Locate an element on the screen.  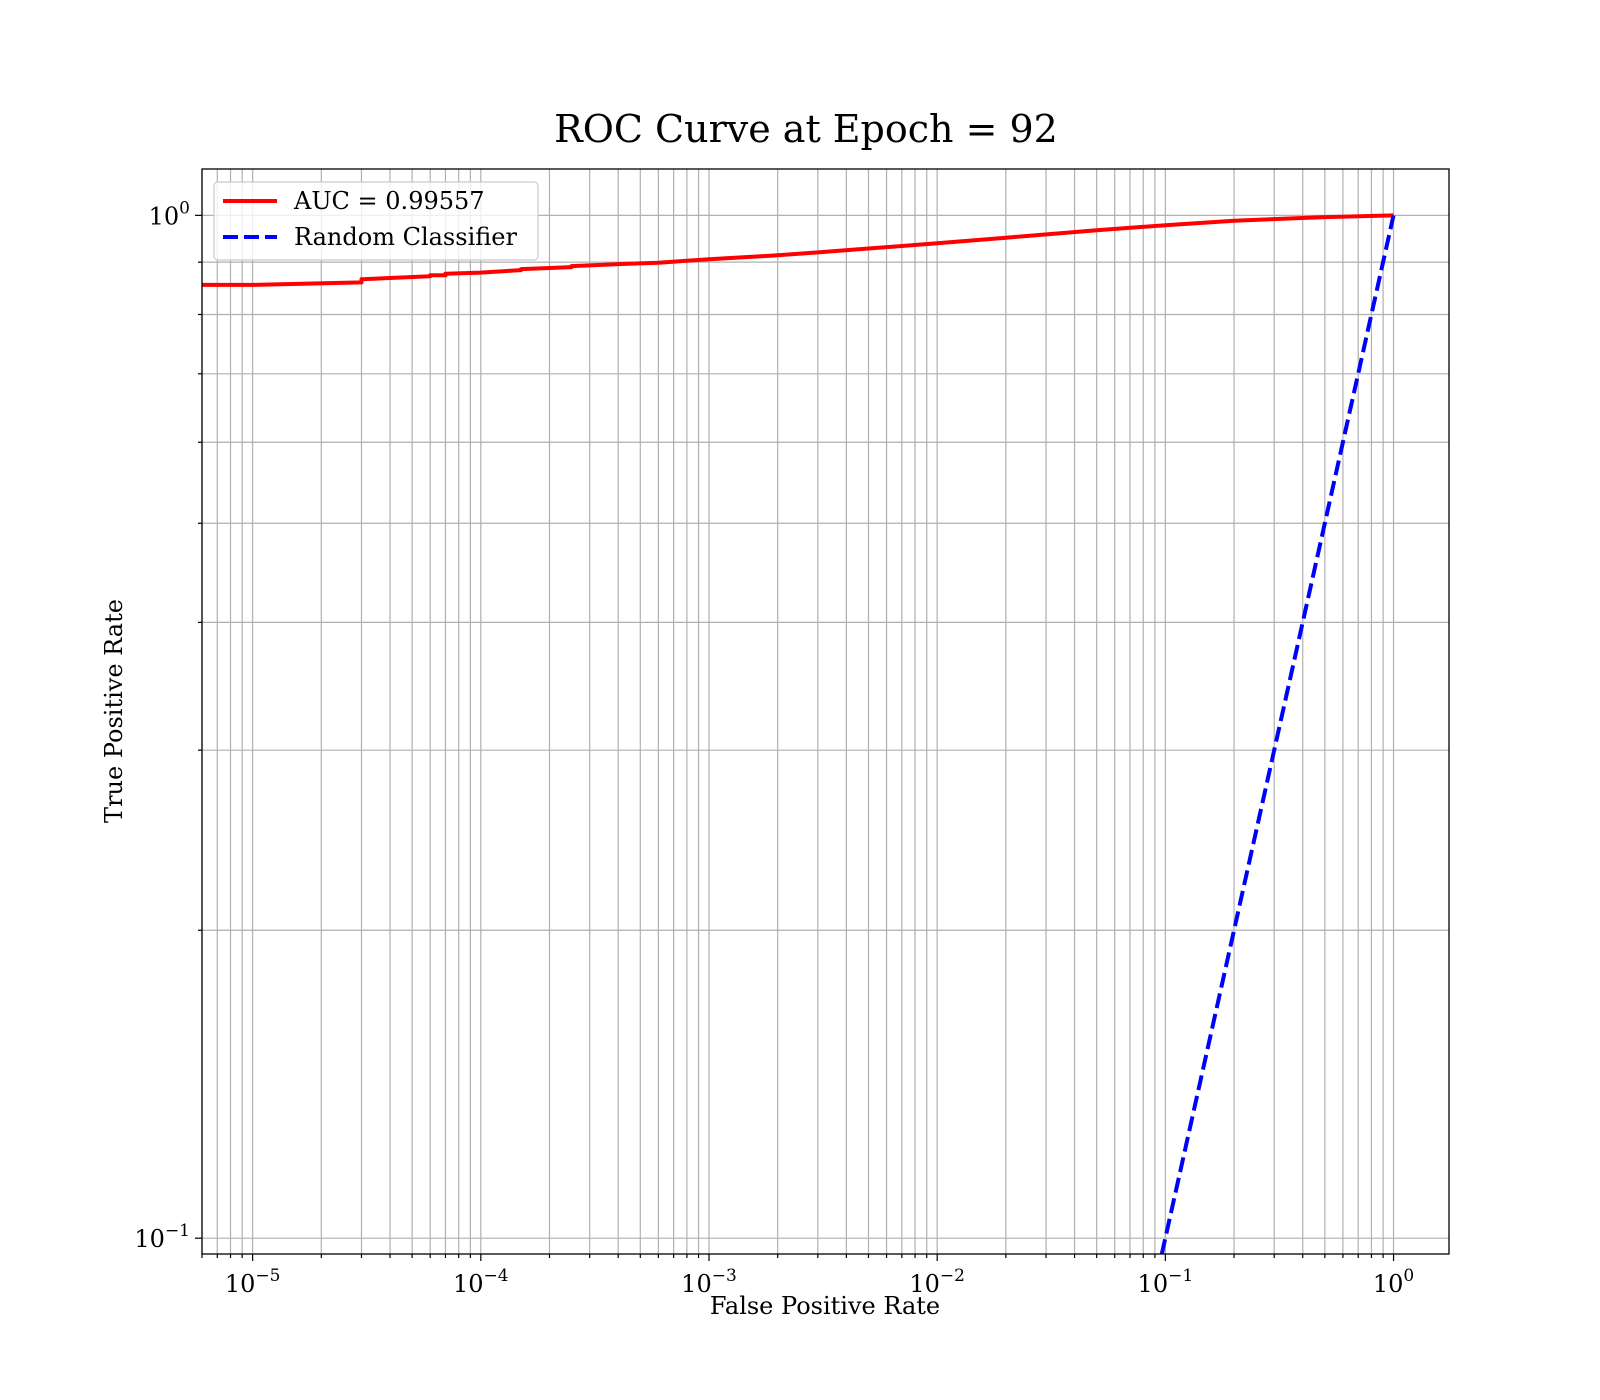
legend-box is located at coordinates (376, 221).